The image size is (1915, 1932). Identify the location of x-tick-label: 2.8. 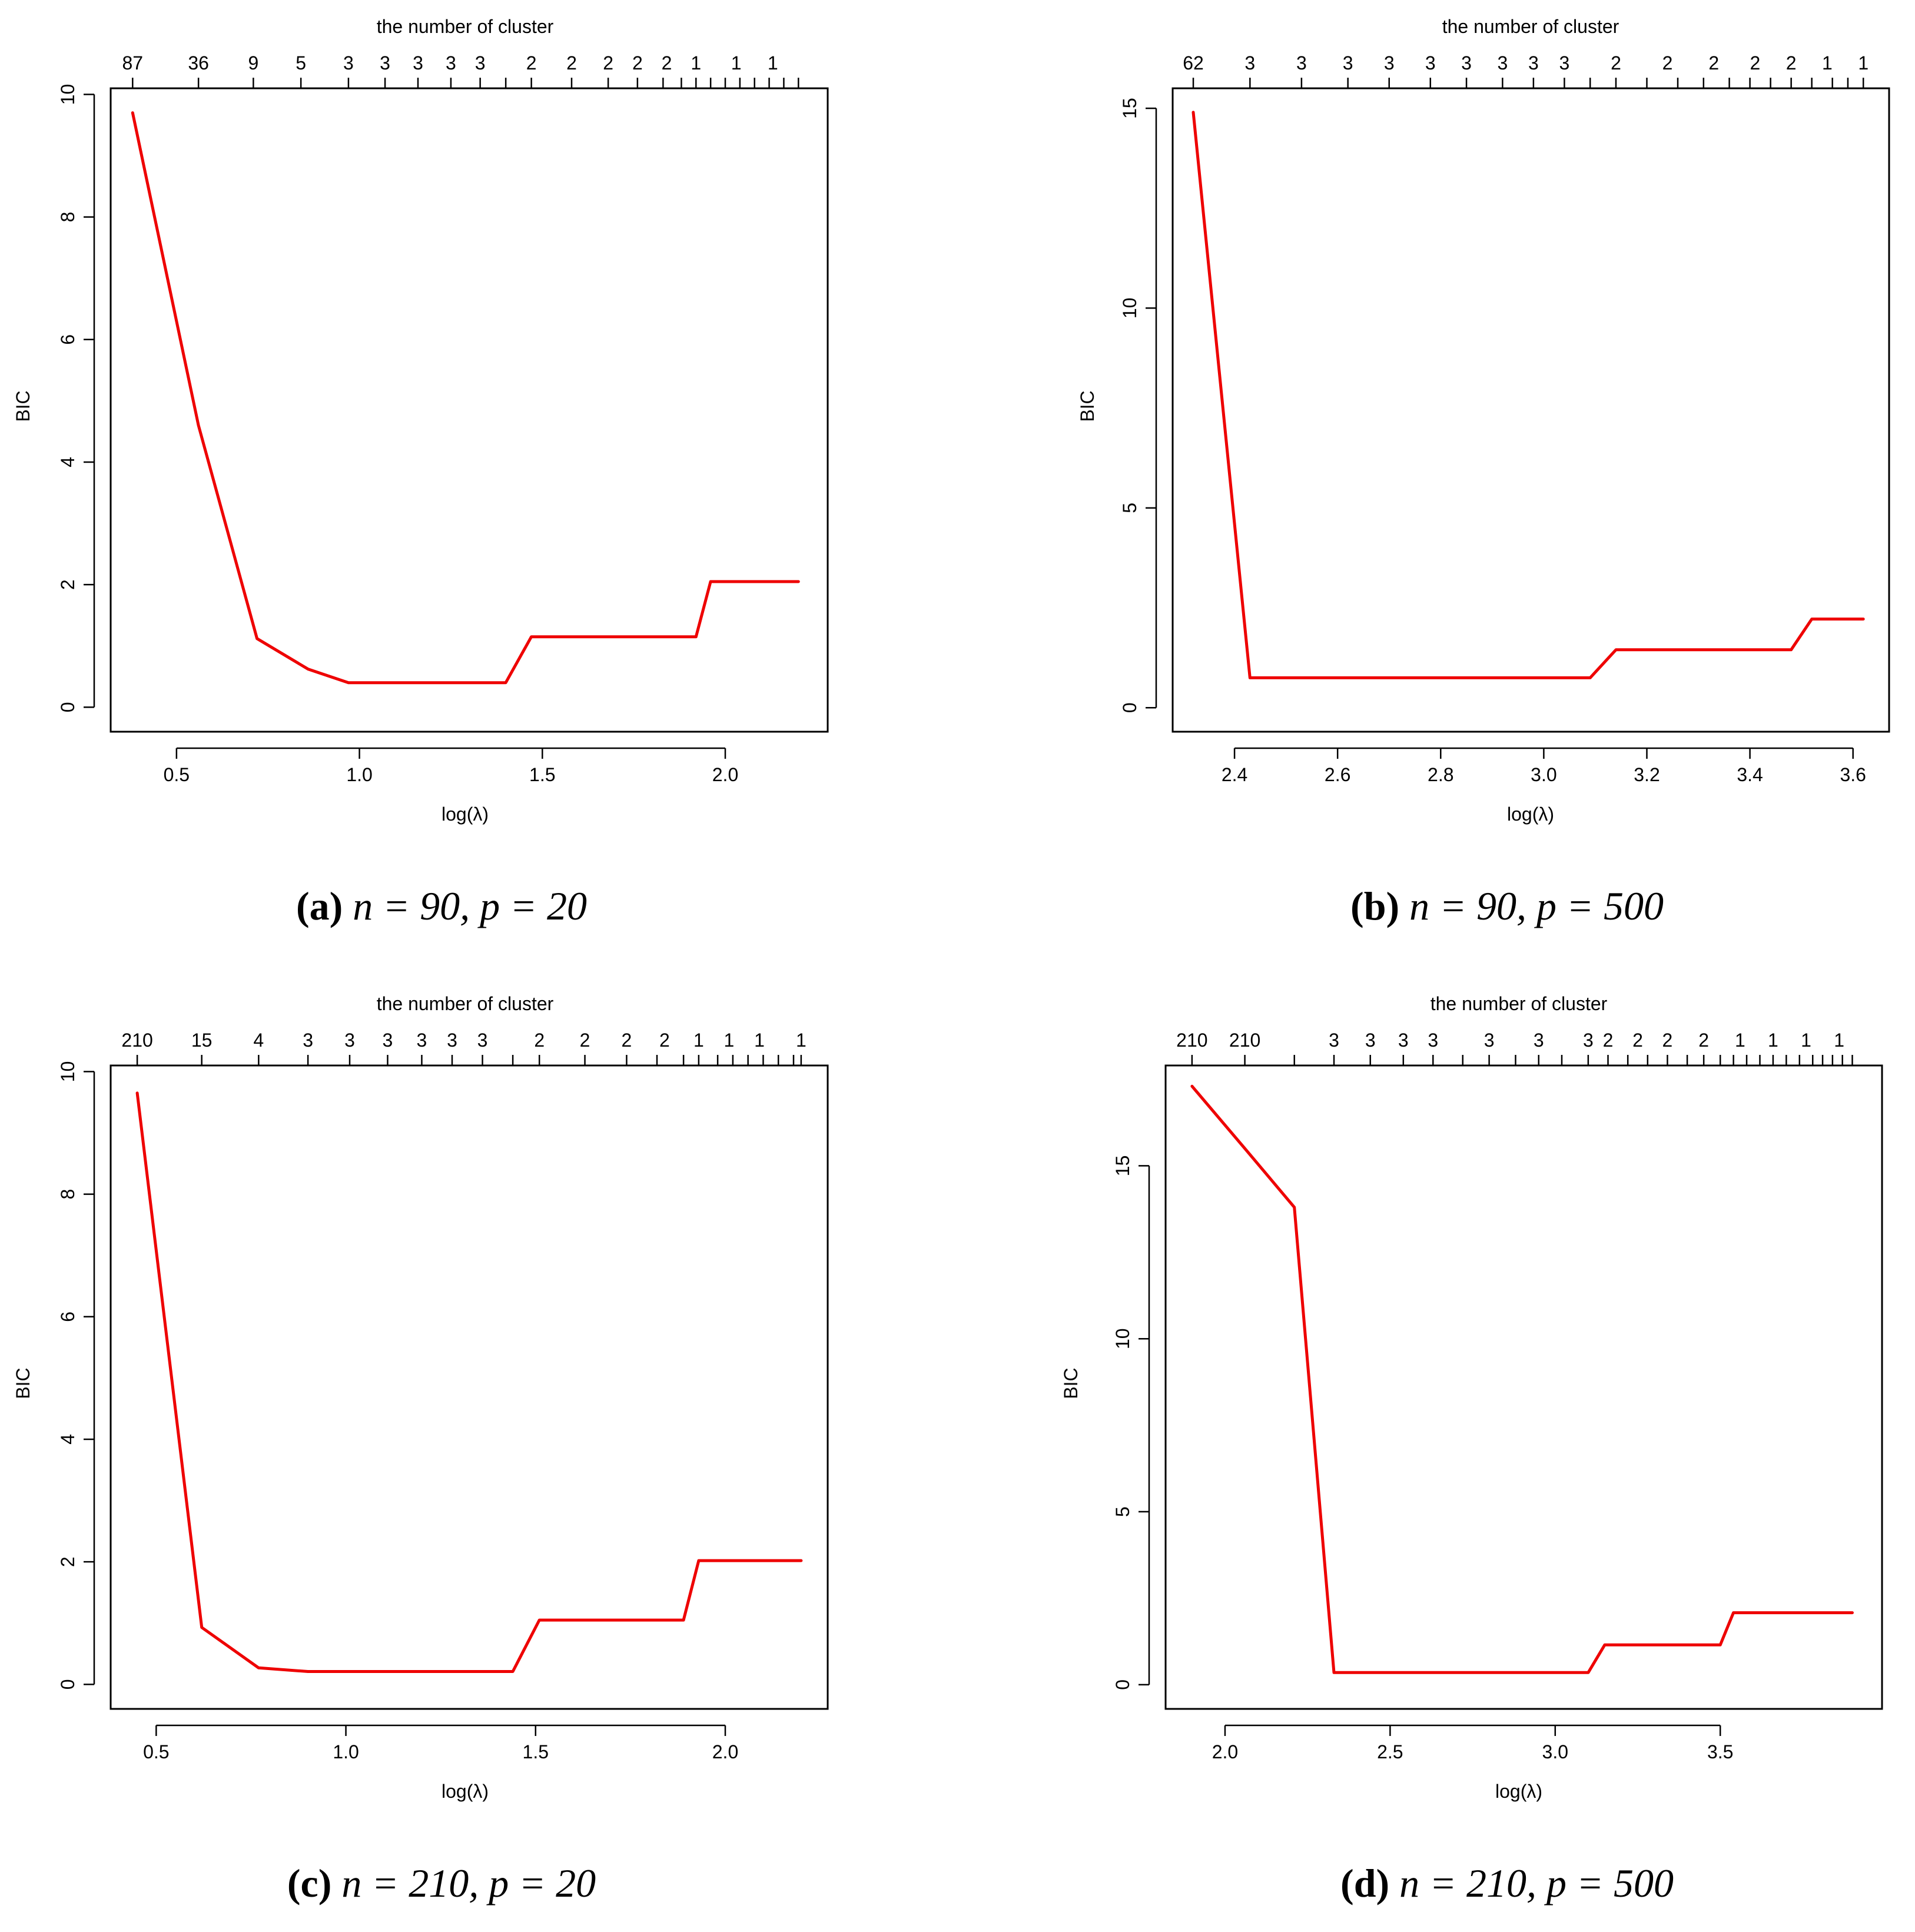
(1440, 774).